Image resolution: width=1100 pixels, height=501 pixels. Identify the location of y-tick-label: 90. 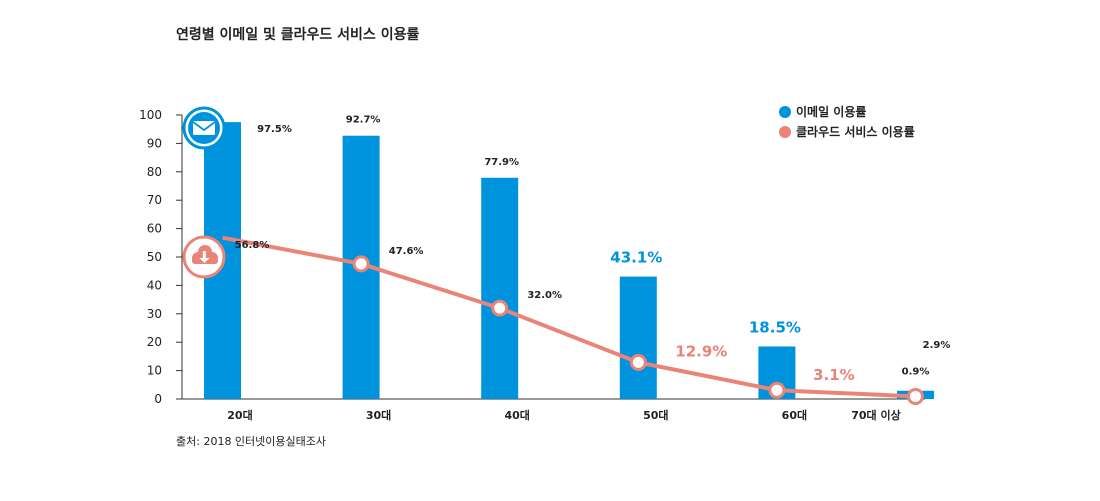
(154, 143).